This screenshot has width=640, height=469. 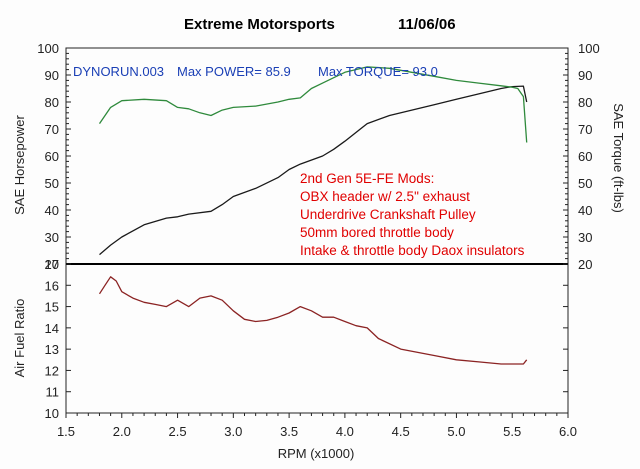 What do you see at coordinates (456, 431) in the screenshot?
I see `x-tick-label: 5.0` at bounding box center [456, 431].